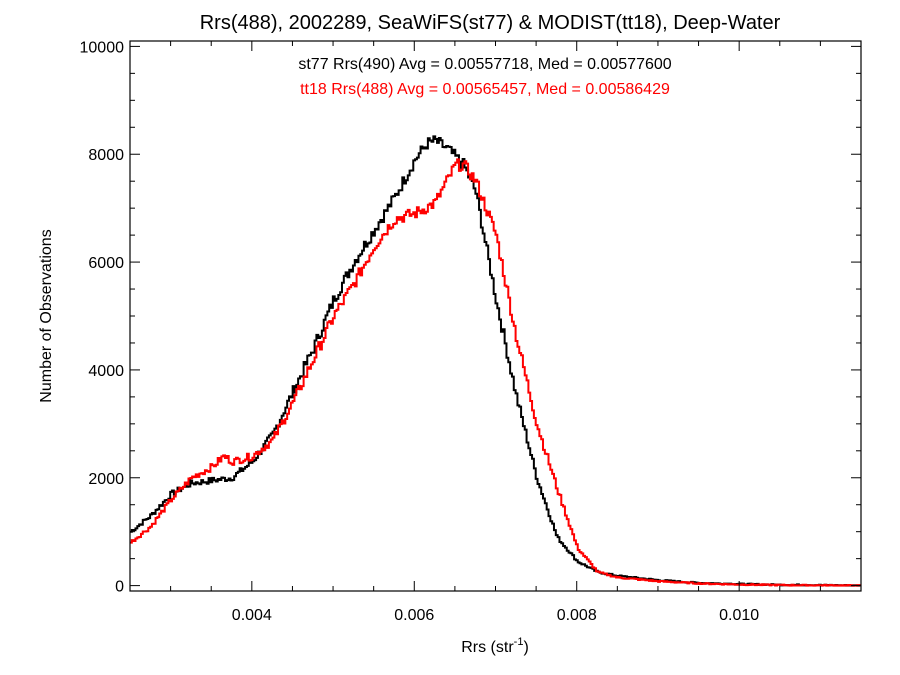  What do you see at coordinates (519, 642) in the screenshot?
I see `x-axis-label-superscript: -1` at bounding box center [519, 642].